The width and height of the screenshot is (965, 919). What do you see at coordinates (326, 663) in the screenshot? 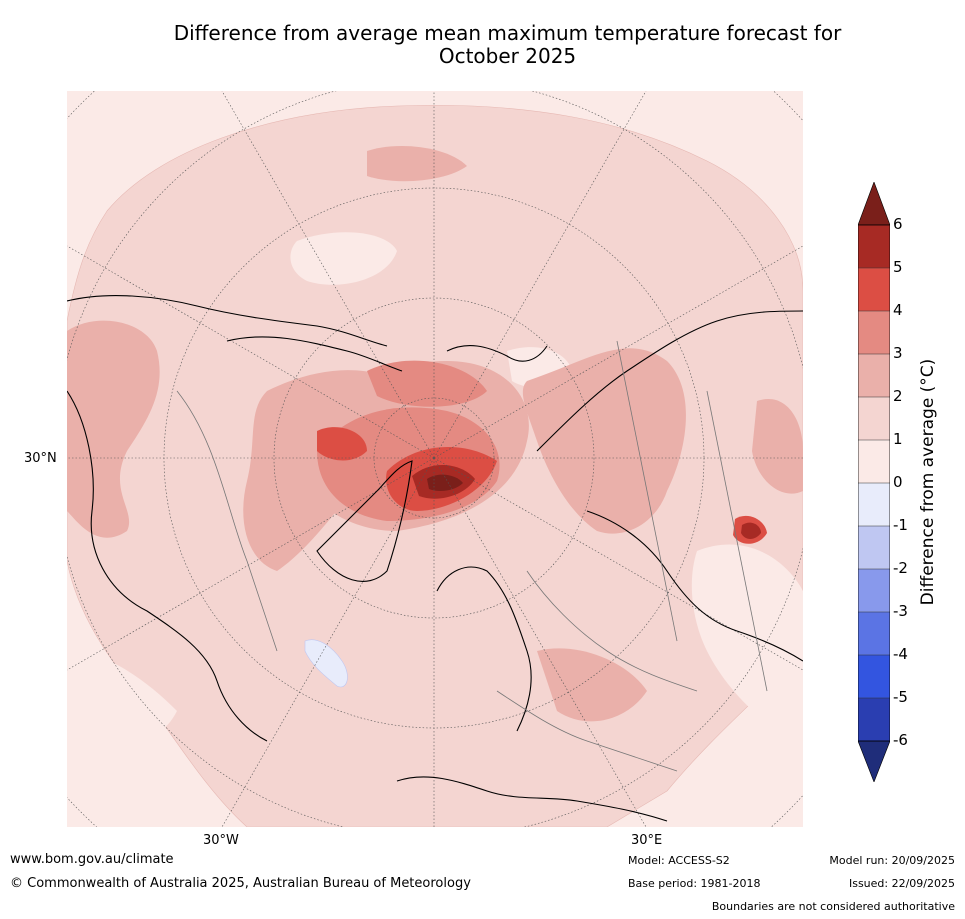
I see `anomaly-minus-1-to-0-patch` at bounding box center [326, 663].